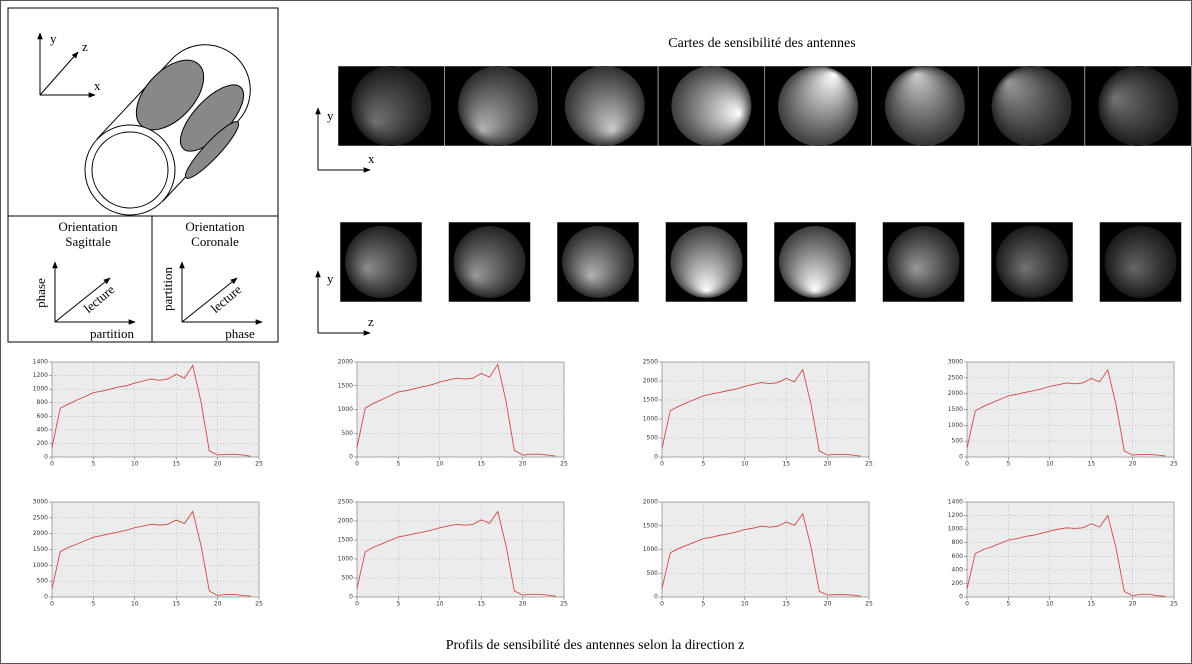 The height and width of the screenshot is (664, 1192). I want to click on y-tick-label: 800, so click(43, 402).